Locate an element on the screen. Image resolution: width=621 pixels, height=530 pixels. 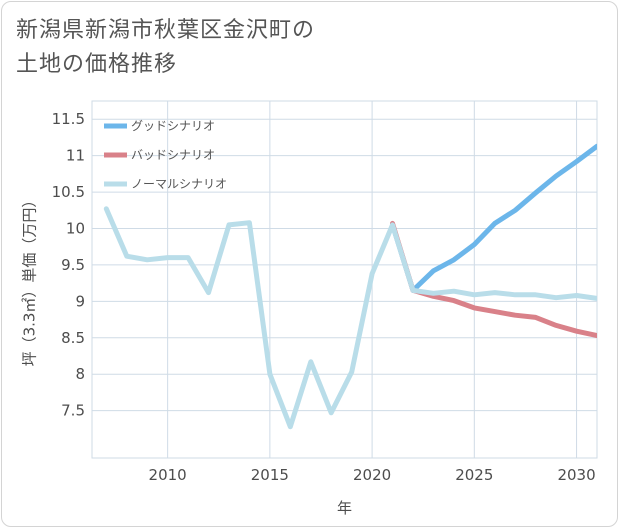
legend-label: バッドシナリオ is located at coordinates (173, 155).